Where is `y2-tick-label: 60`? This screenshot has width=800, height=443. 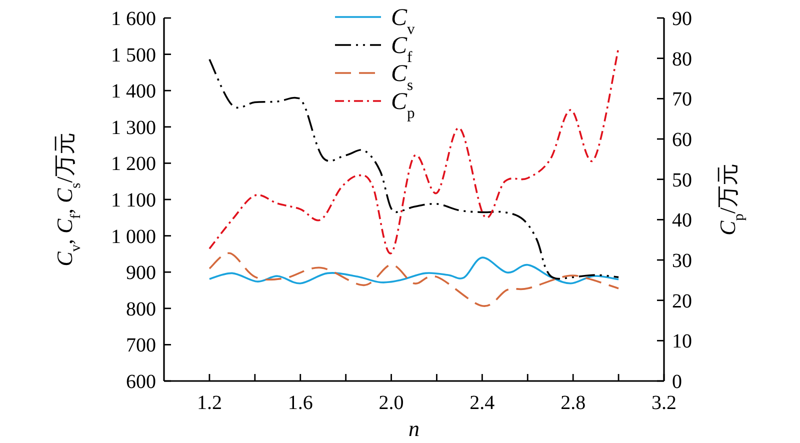
y2-tick-label: 60 is located at coordinates (682, 140).